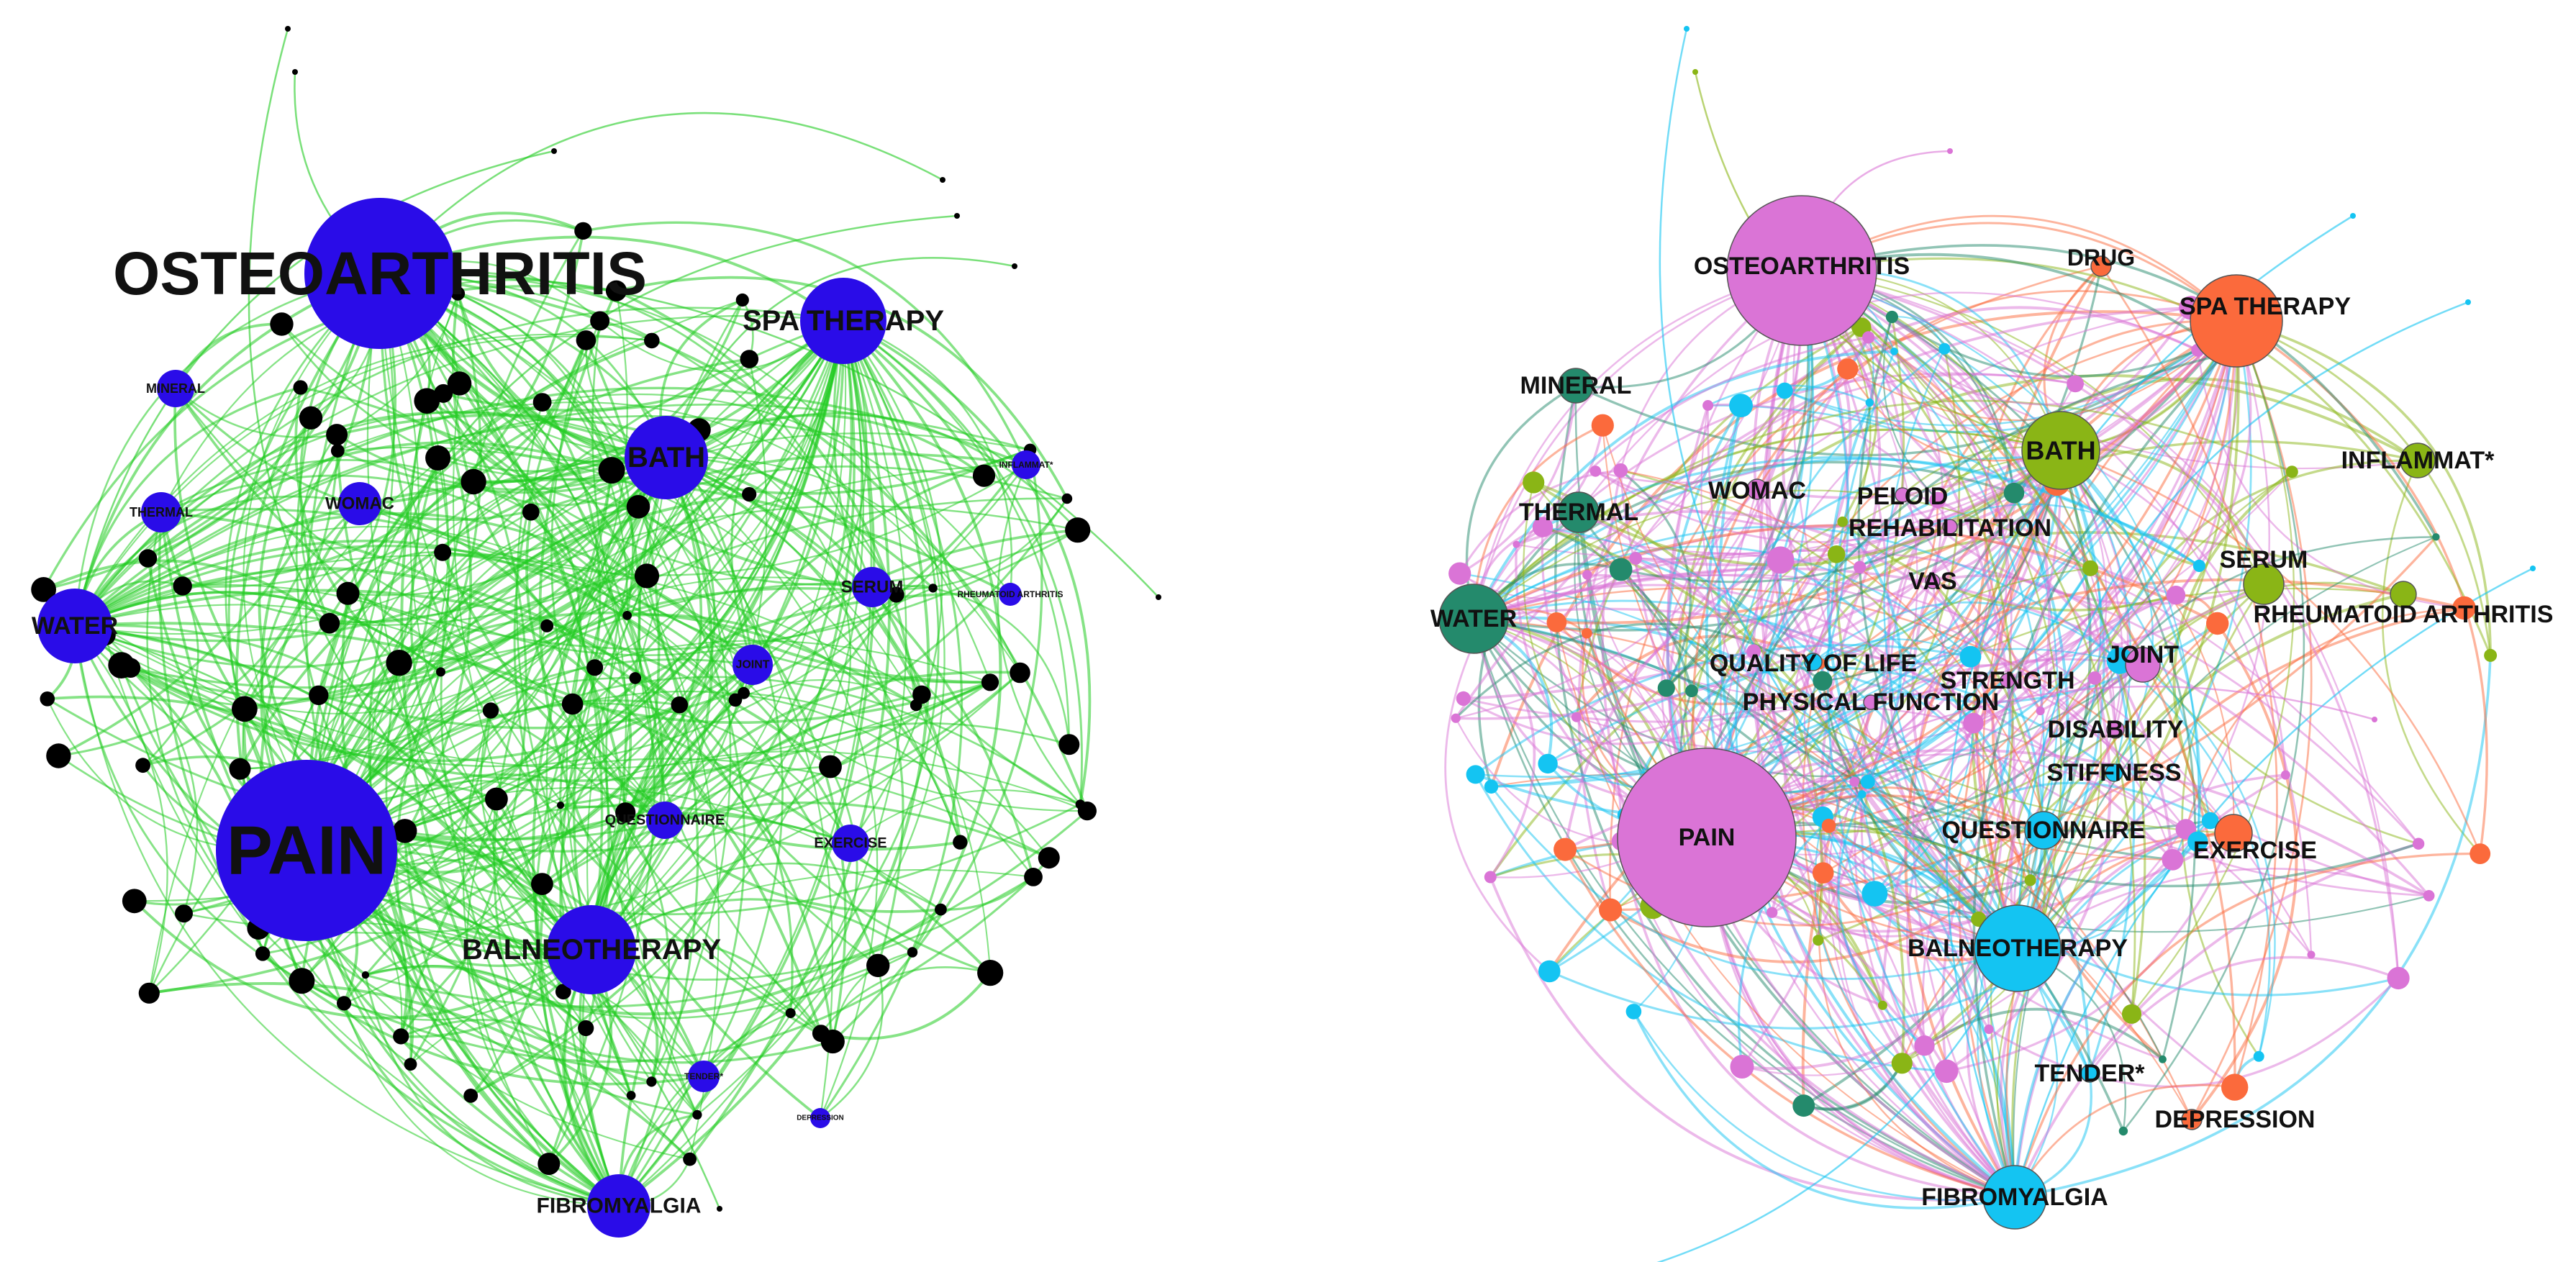 This screenshot has height=1262, width=2576. I want to click on keyword-node-vas, so click(1933, 581).